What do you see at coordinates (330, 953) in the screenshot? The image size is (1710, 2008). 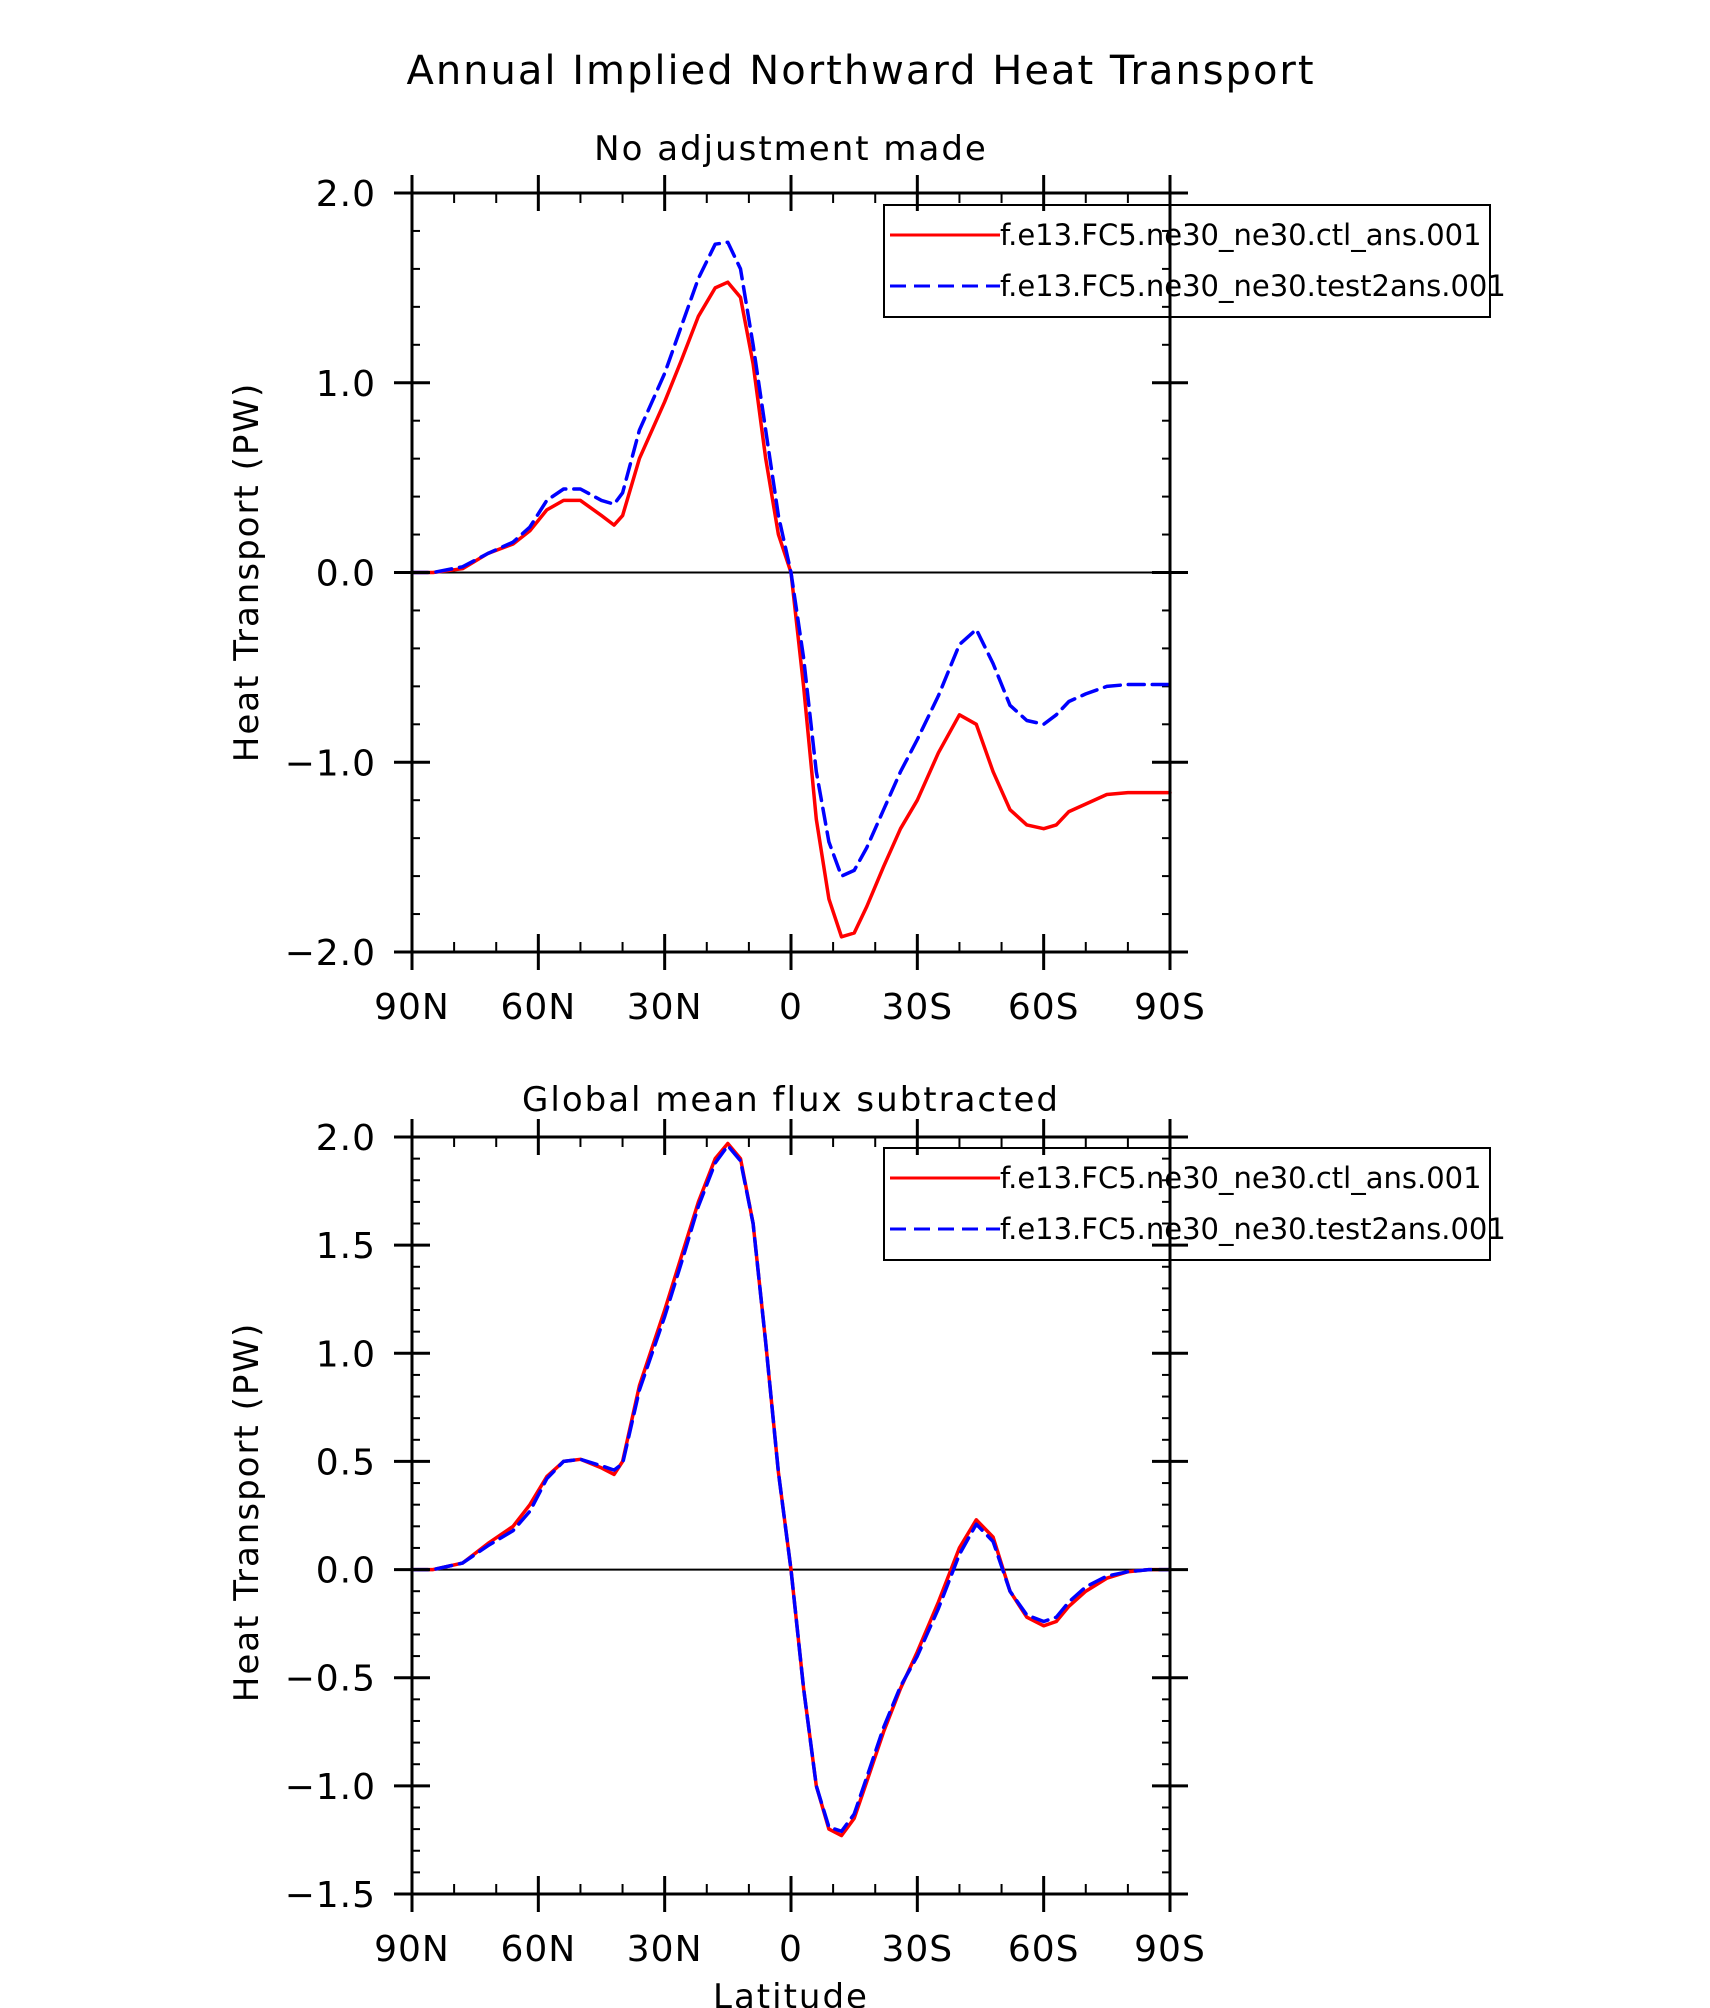 I see `y-tick-label: −2.0` at bounding box center [330, 953].